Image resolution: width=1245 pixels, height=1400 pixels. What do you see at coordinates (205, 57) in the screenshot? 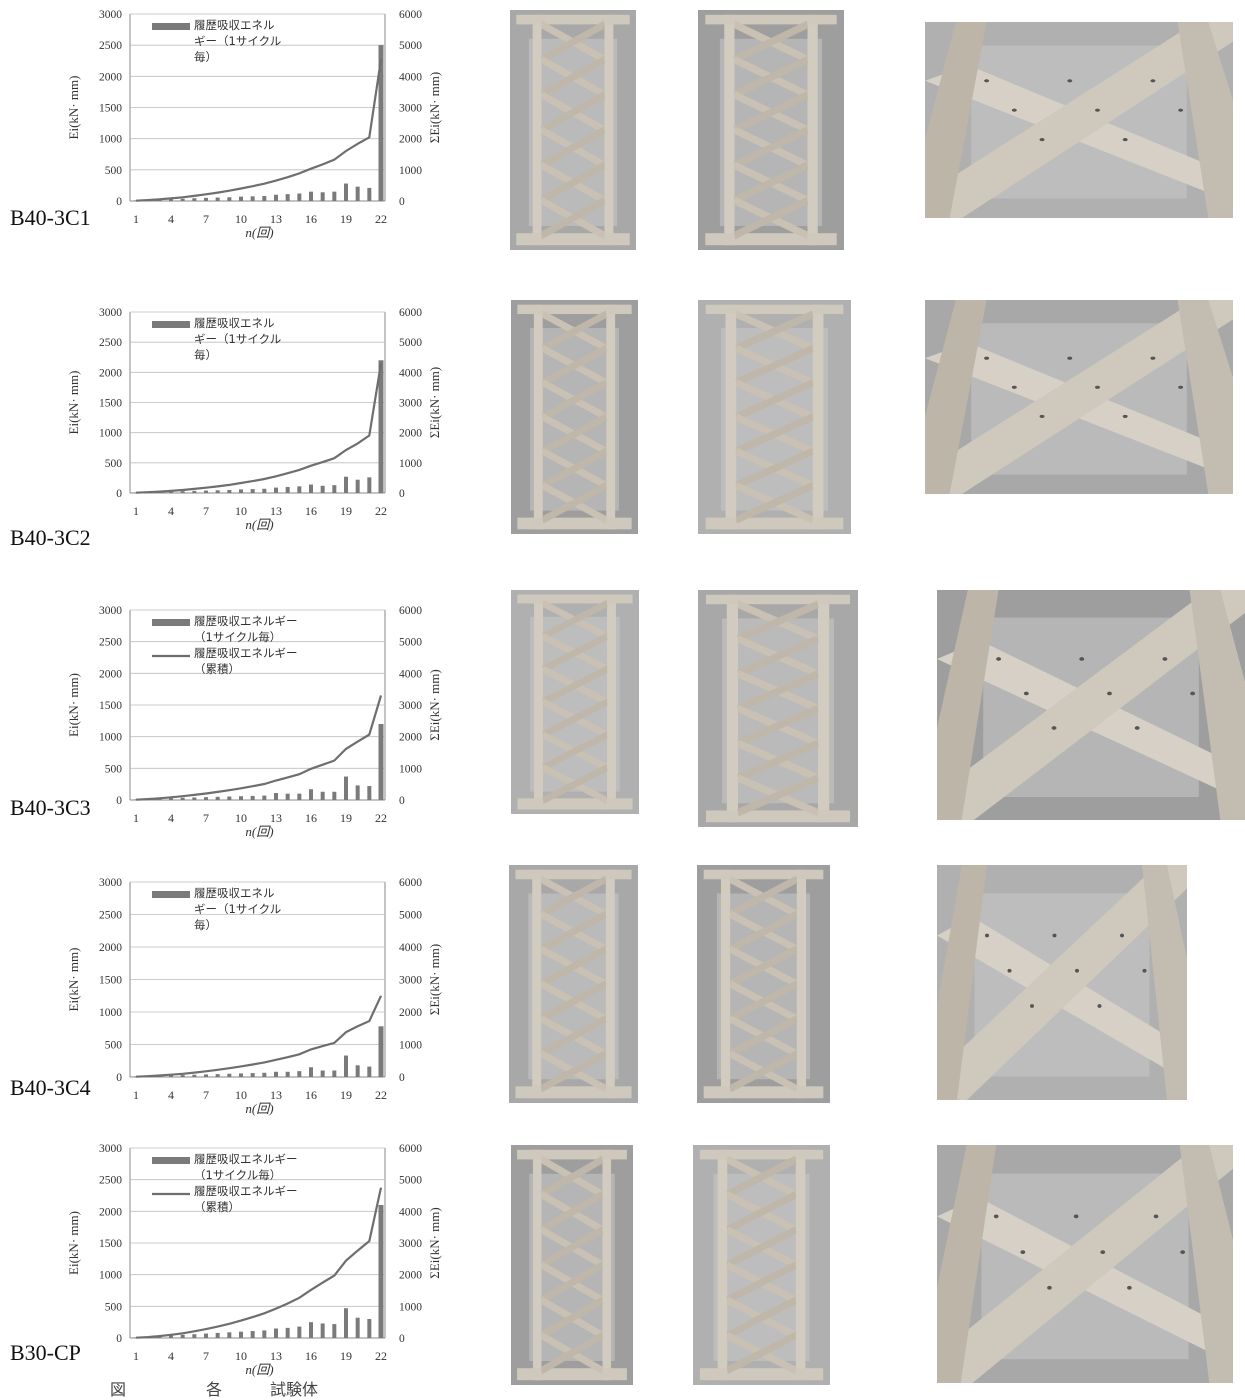
I see `legend-entry: 毎）` at bounding box center [205, 57].